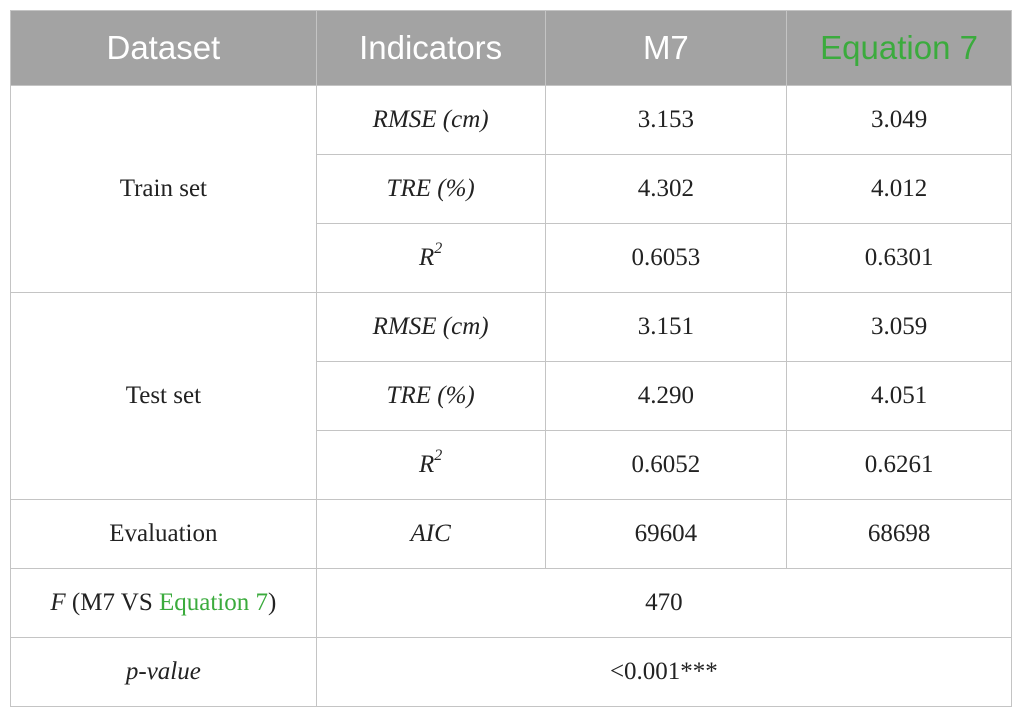 The height and width of the screenshot is (718, 1025). Describe the element at coordinates (899, 534) in the screenshot. I see `cell: 68698` at that location.